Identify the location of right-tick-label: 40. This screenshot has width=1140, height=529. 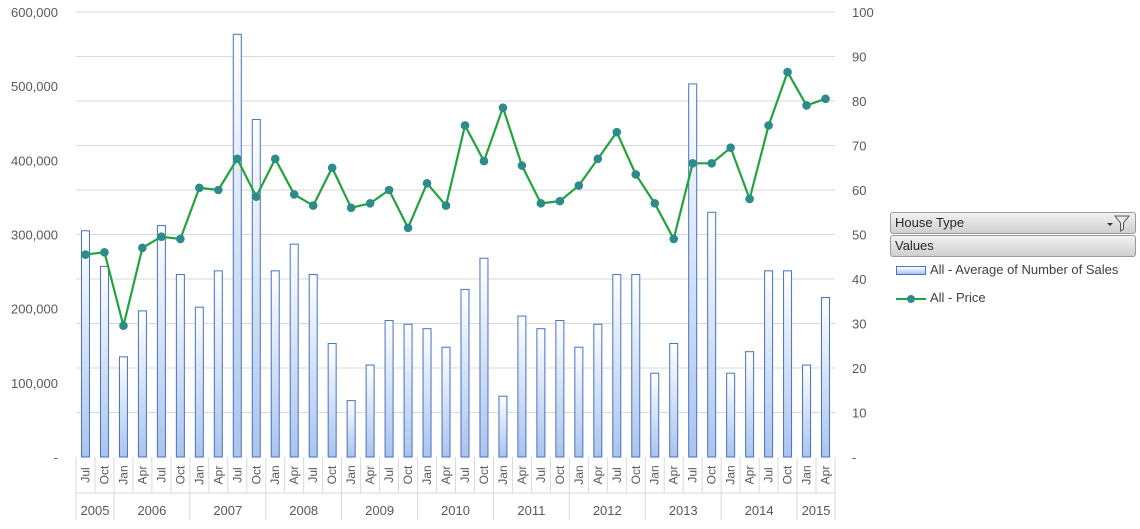
(859, 279).